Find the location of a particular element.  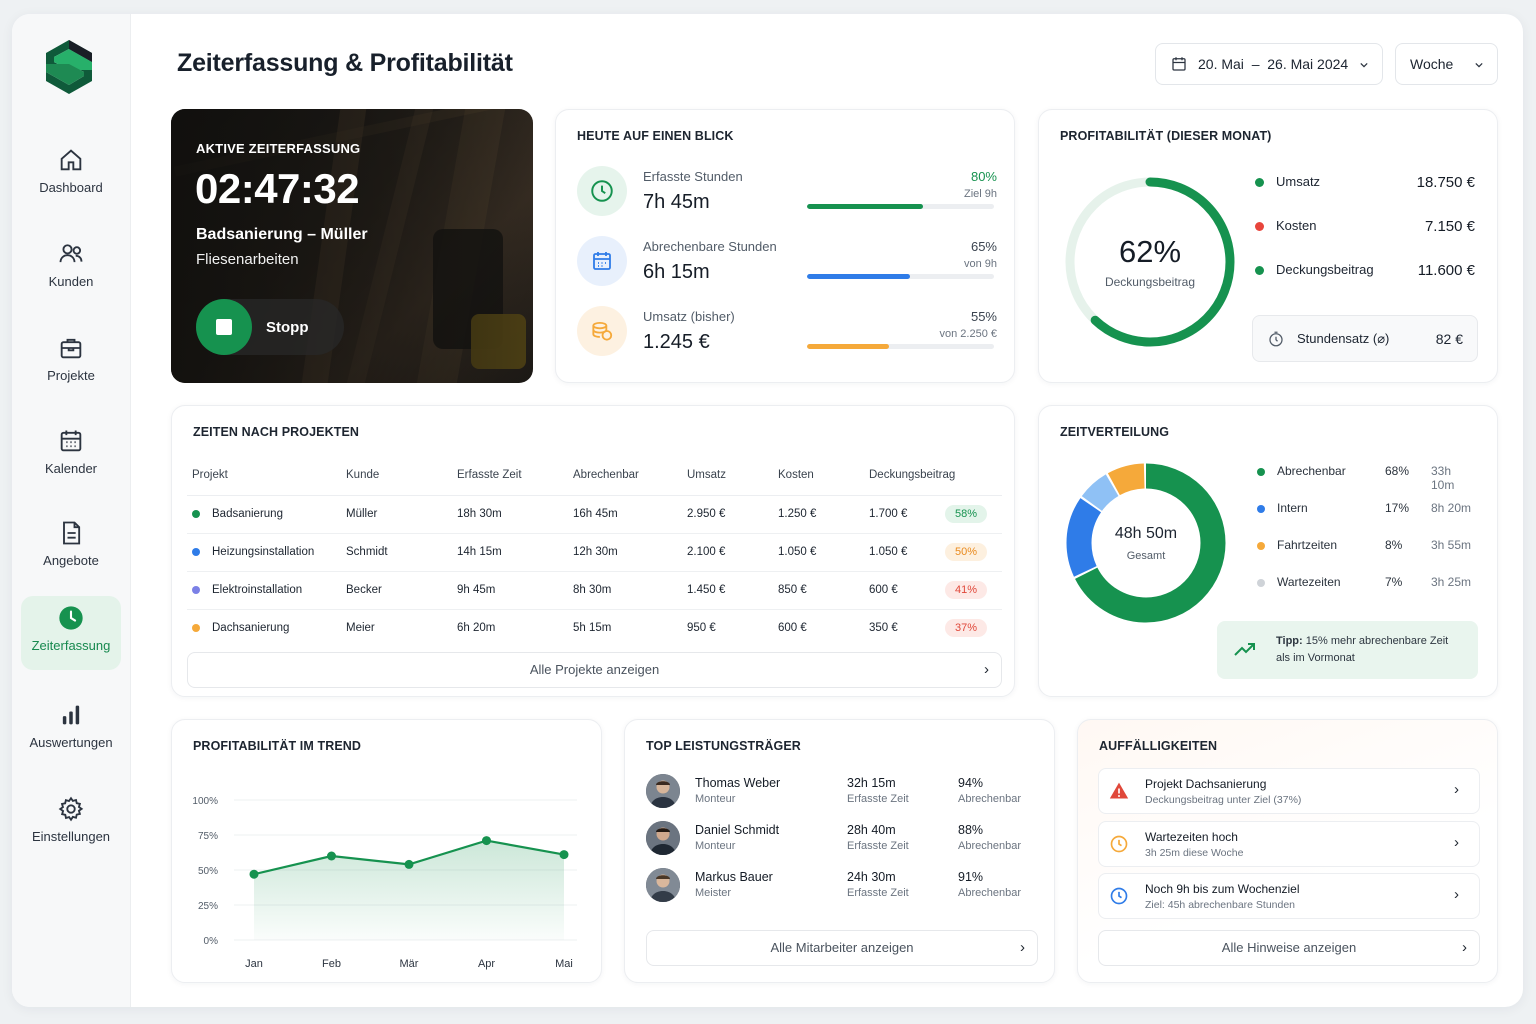

legend-umsatz: Umsatz 18.750 € is located at coordinates (1365, 184).